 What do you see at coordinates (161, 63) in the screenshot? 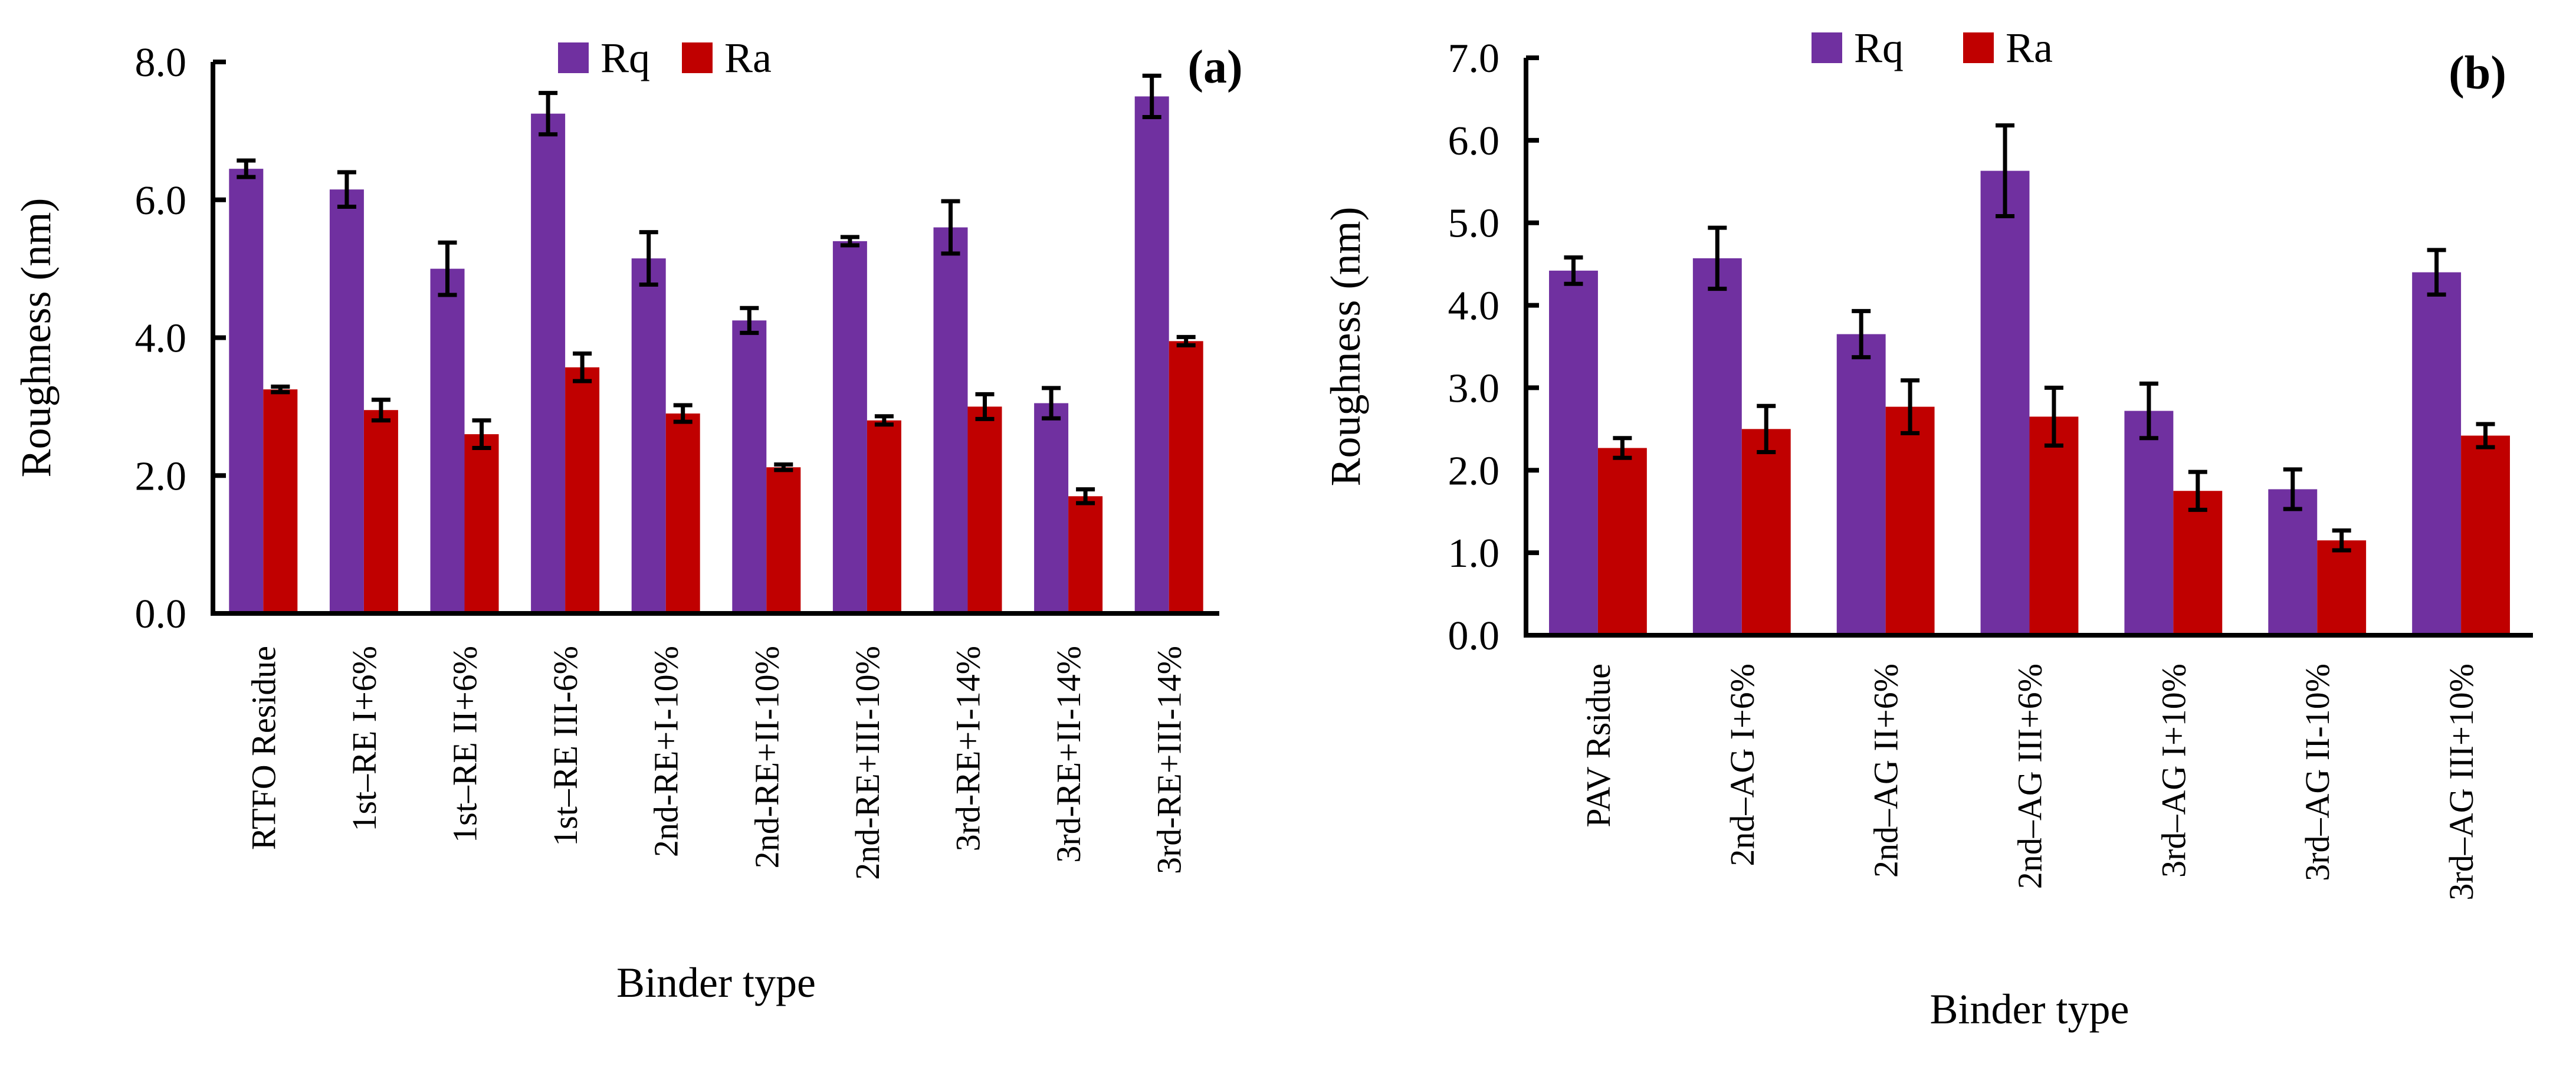
I see `y-tick-label: 8.0` at bounding box center [161, 63].